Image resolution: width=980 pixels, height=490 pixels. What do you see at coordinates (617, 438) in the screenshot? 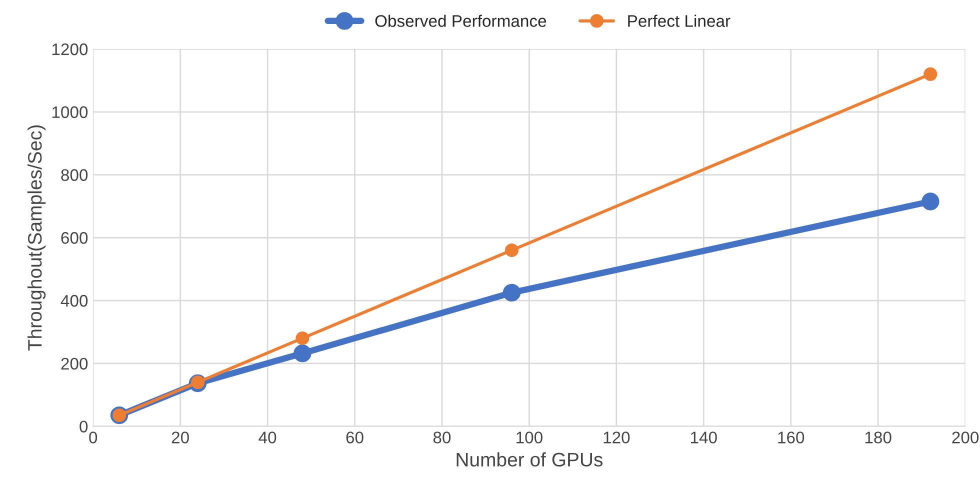
I see `x-tick-label: 120` at bounding box center [617, 438].